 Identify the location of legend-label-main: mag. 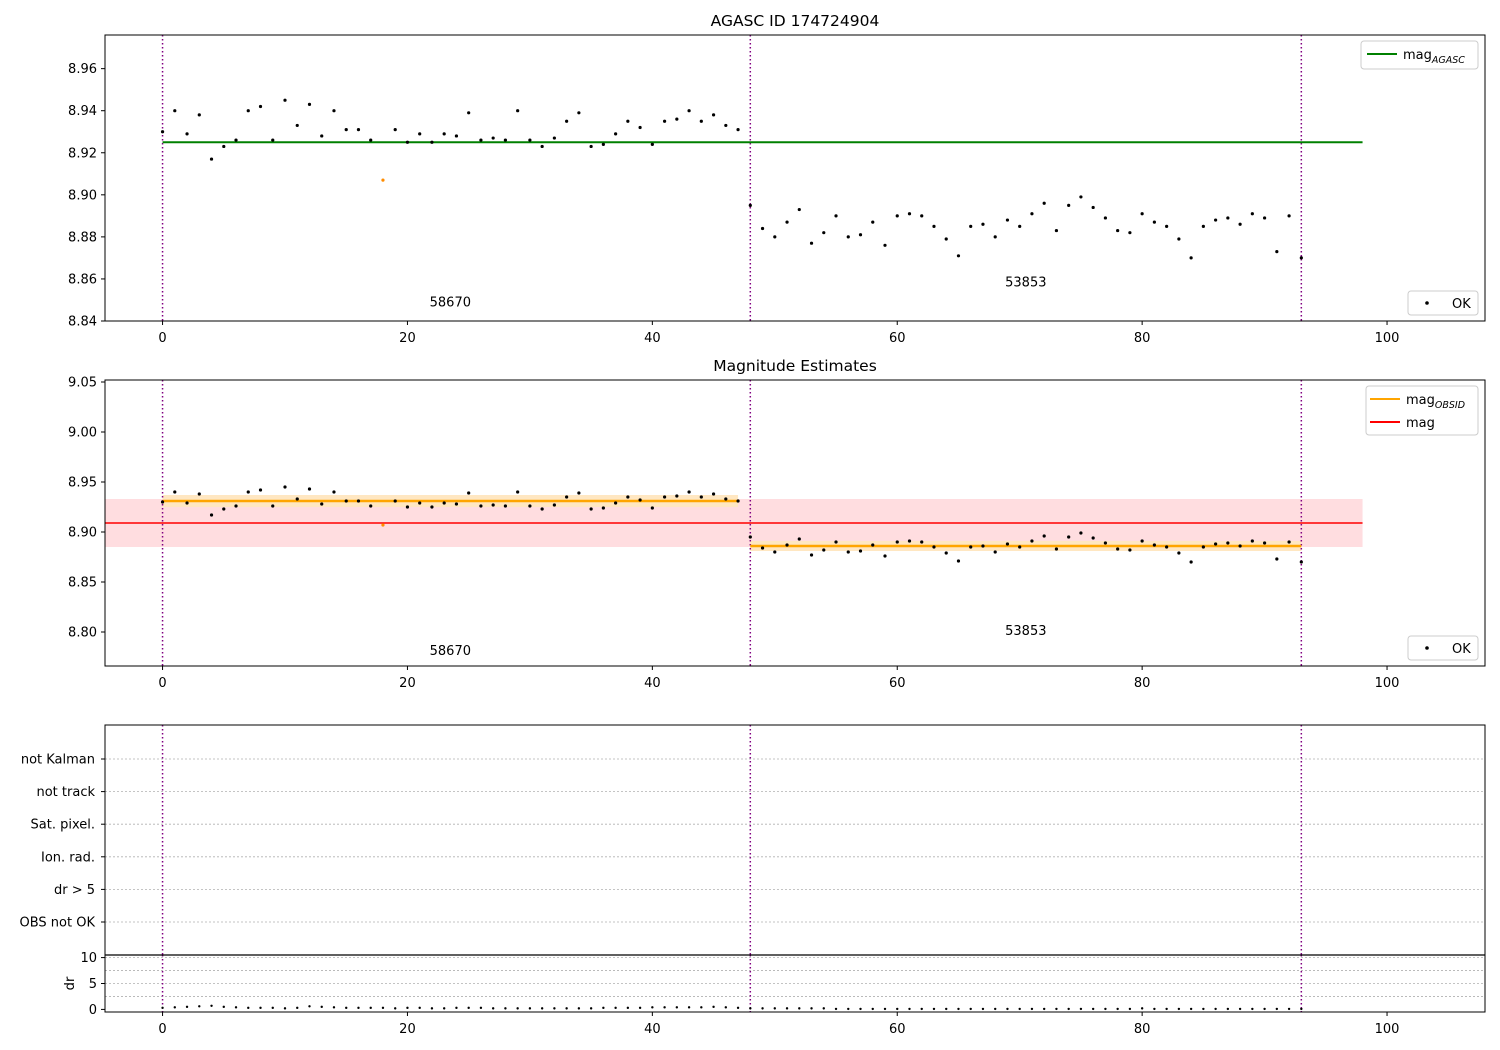
(1417, 55).